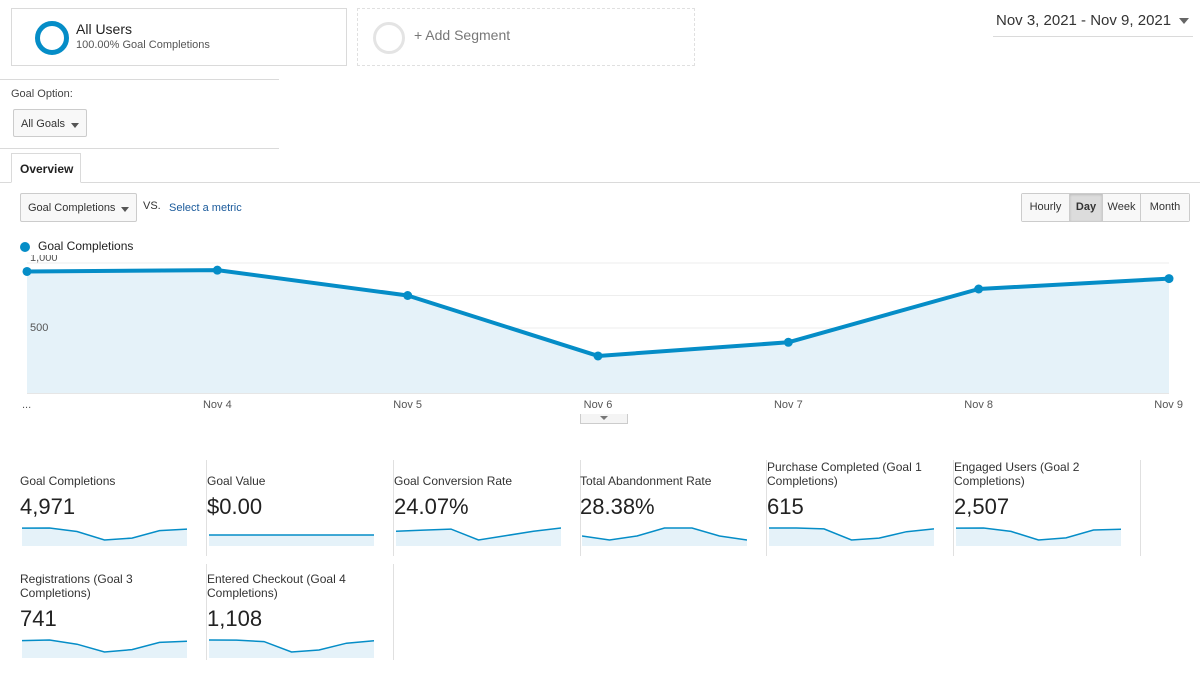  I want to click on scorecard: Goal Completions 4,971, so click(113, 512).